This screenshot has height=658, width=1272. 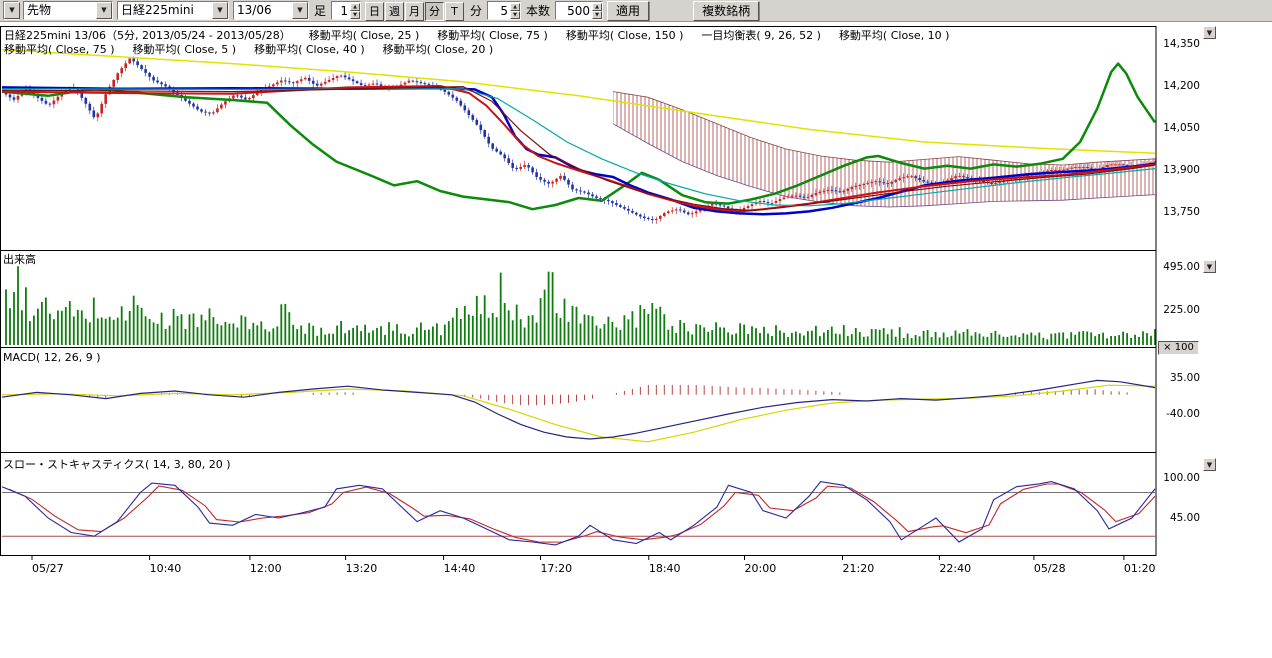 I want to click on symbol-combo: 日経225mini ▼, so click(x=173, y=10).